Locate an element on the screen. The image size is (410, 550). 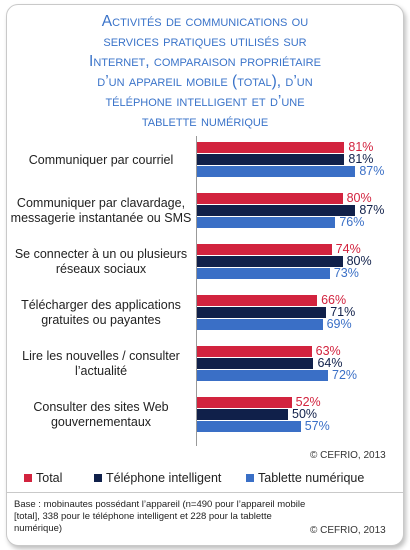
category-label-line: messagerie instantanée ou SMS is located at coordinates (101, 218).